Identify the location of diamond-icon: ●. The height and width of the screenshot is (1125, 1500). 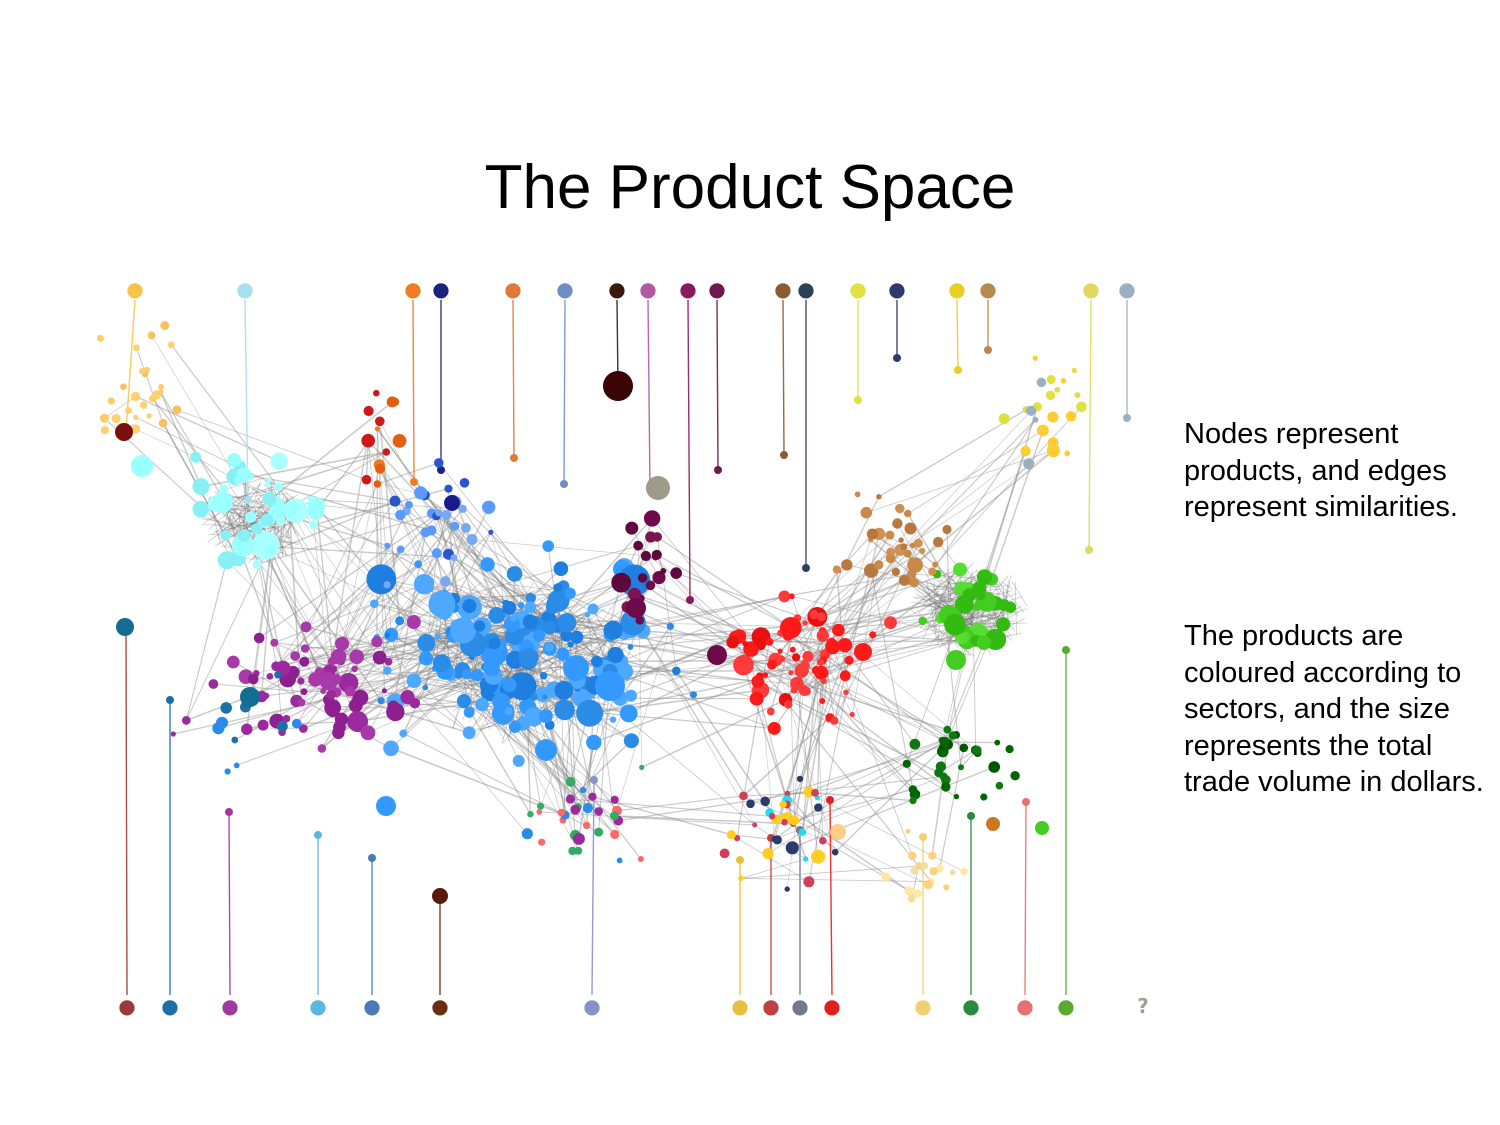
(126, 1006).